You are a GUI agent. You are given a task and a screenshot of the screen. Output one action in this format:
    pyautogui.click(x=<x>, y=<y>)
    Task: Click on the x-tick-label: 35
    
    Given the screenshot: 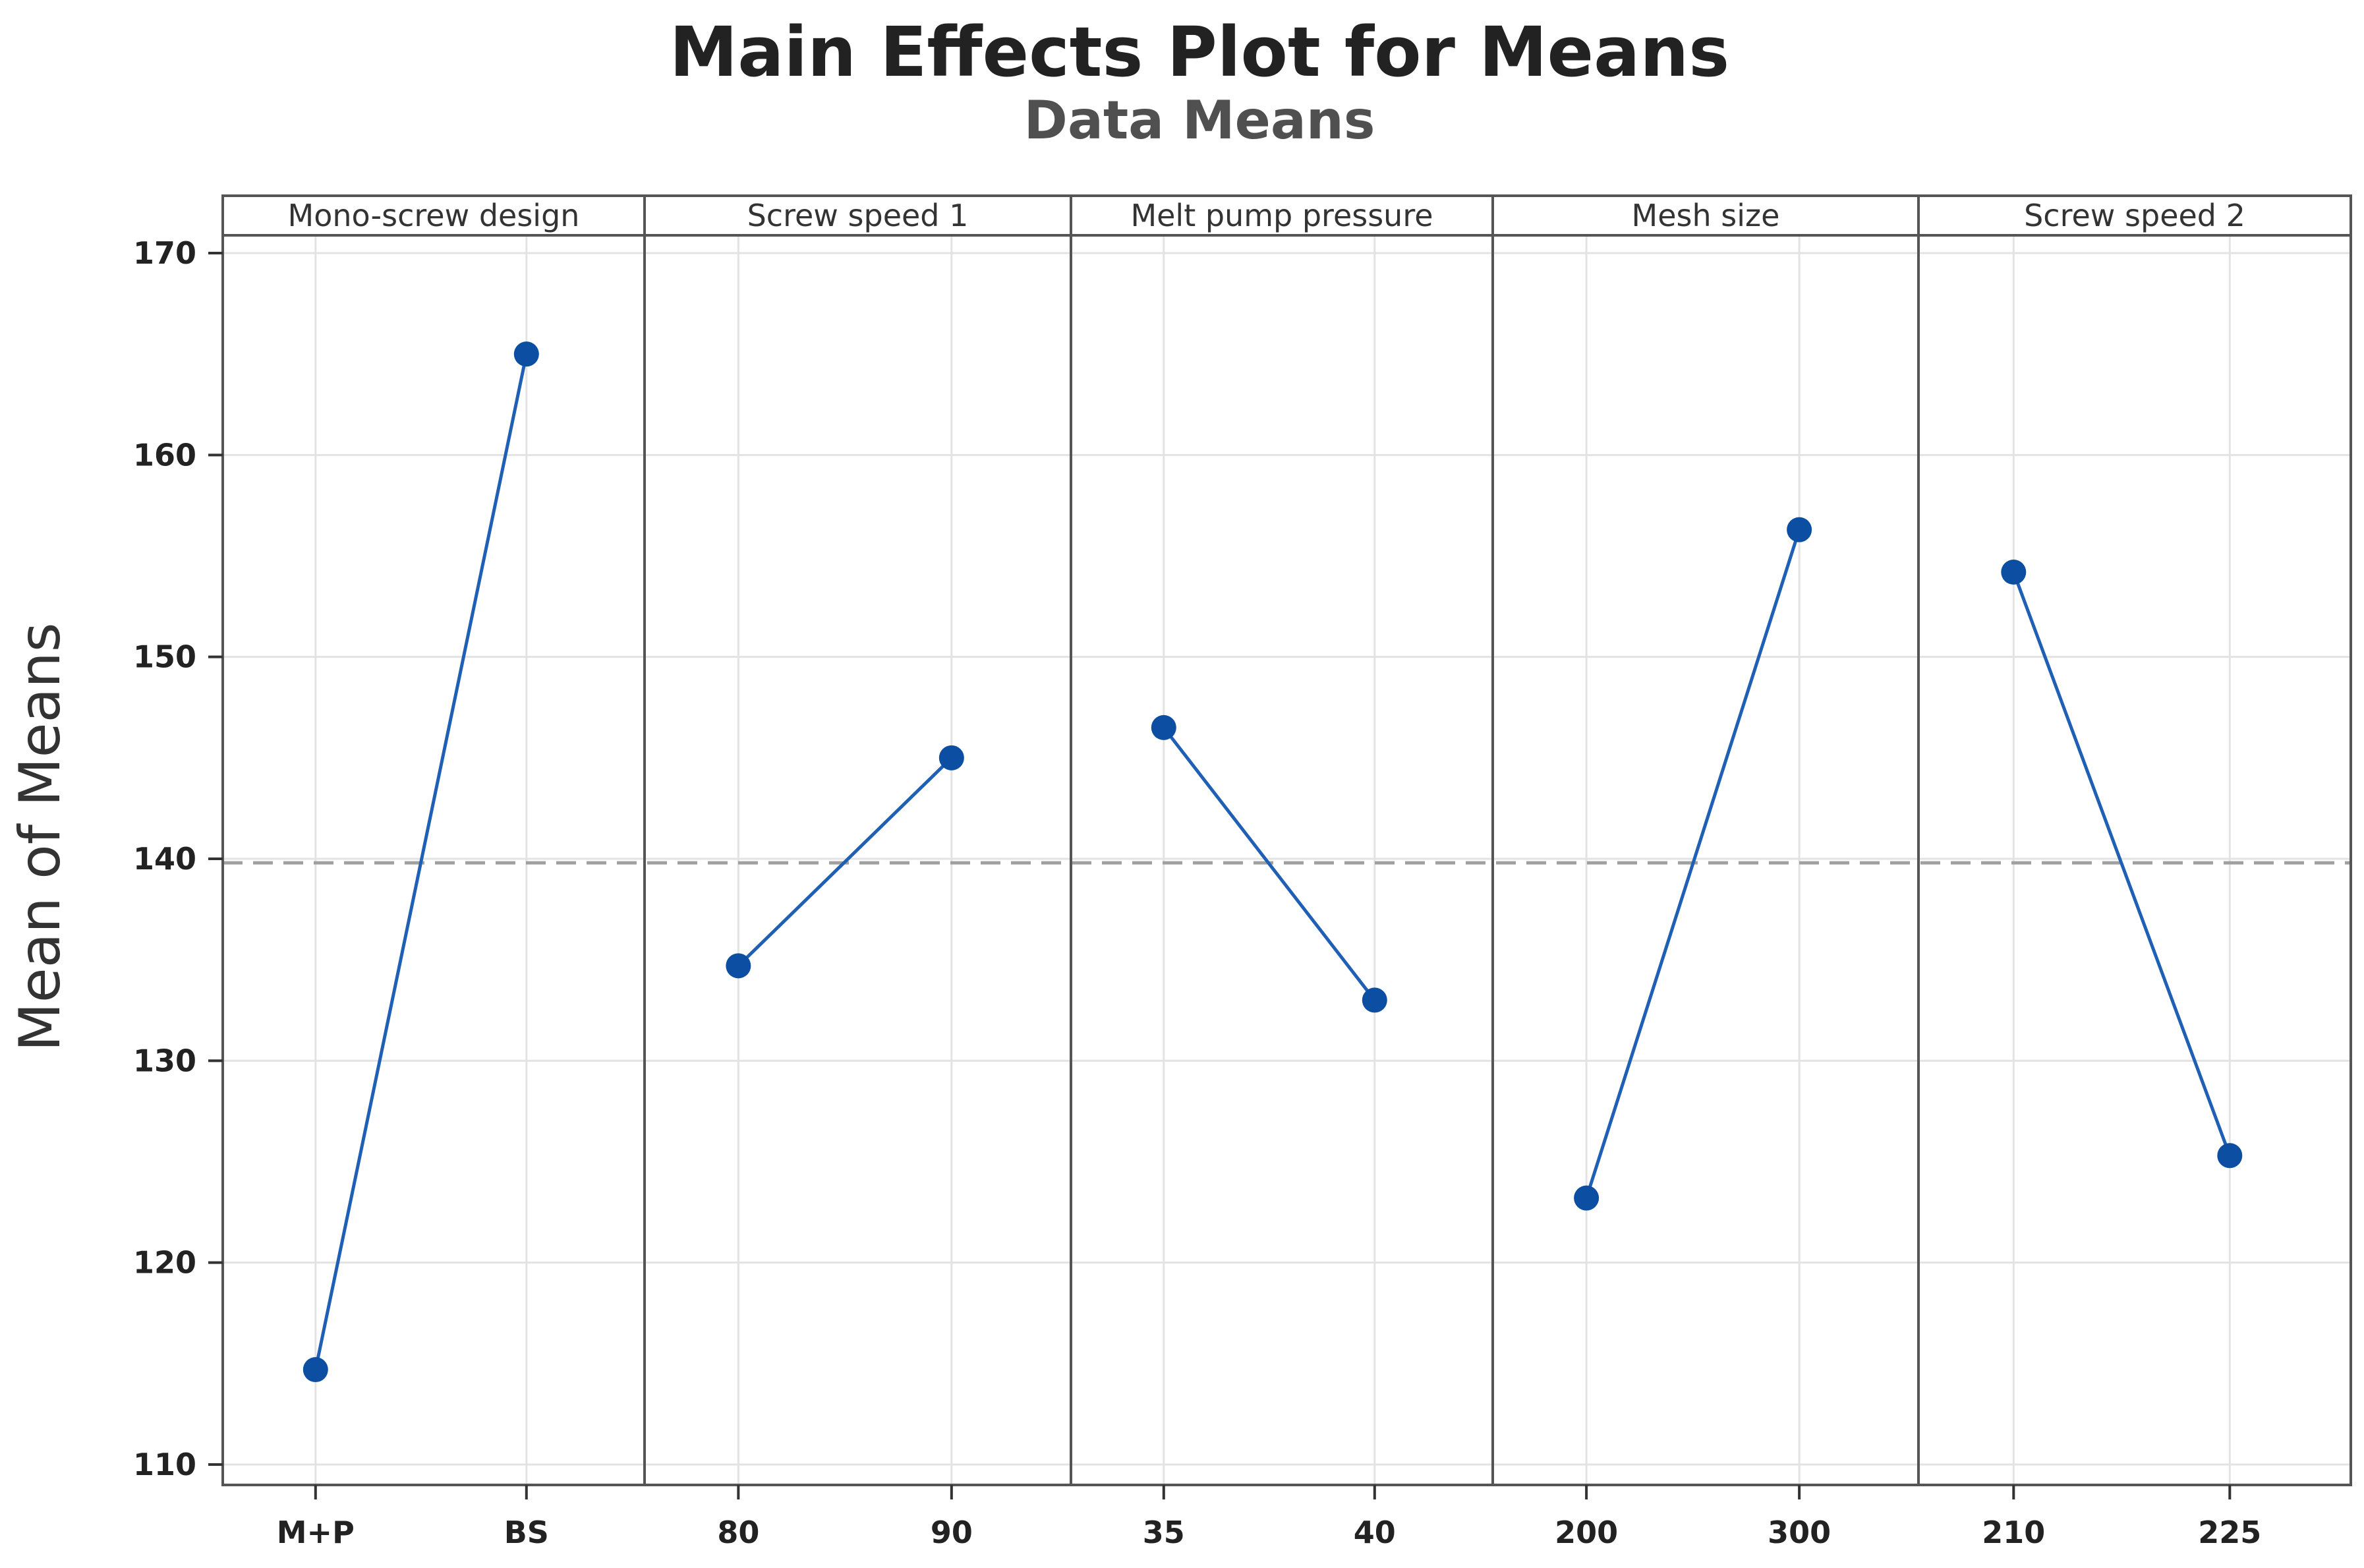 What is the action you would take?
    pyautogui.click(x=1164, y=1532)
    